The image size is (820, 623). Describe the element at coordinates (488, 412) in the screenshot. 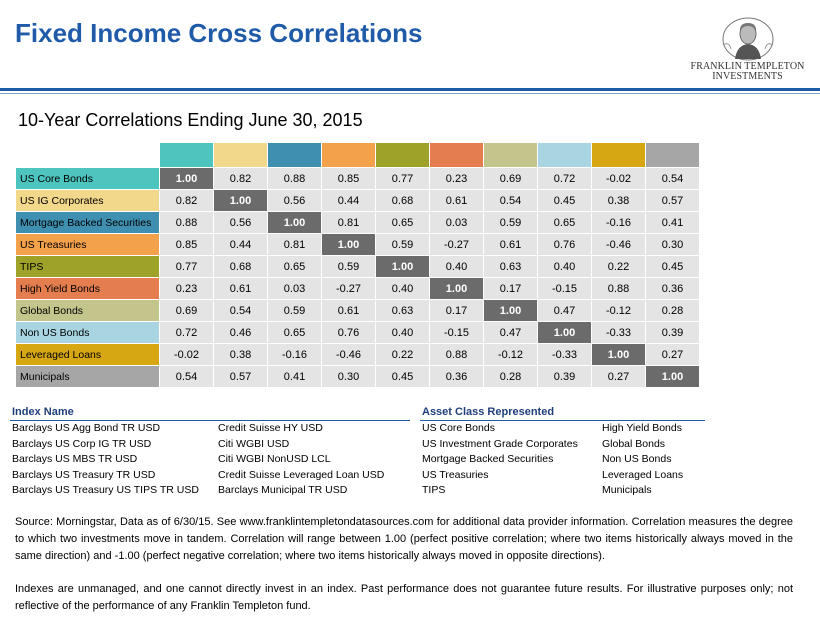

I see `asset-class-heading: Asset Class Represented` at that location.